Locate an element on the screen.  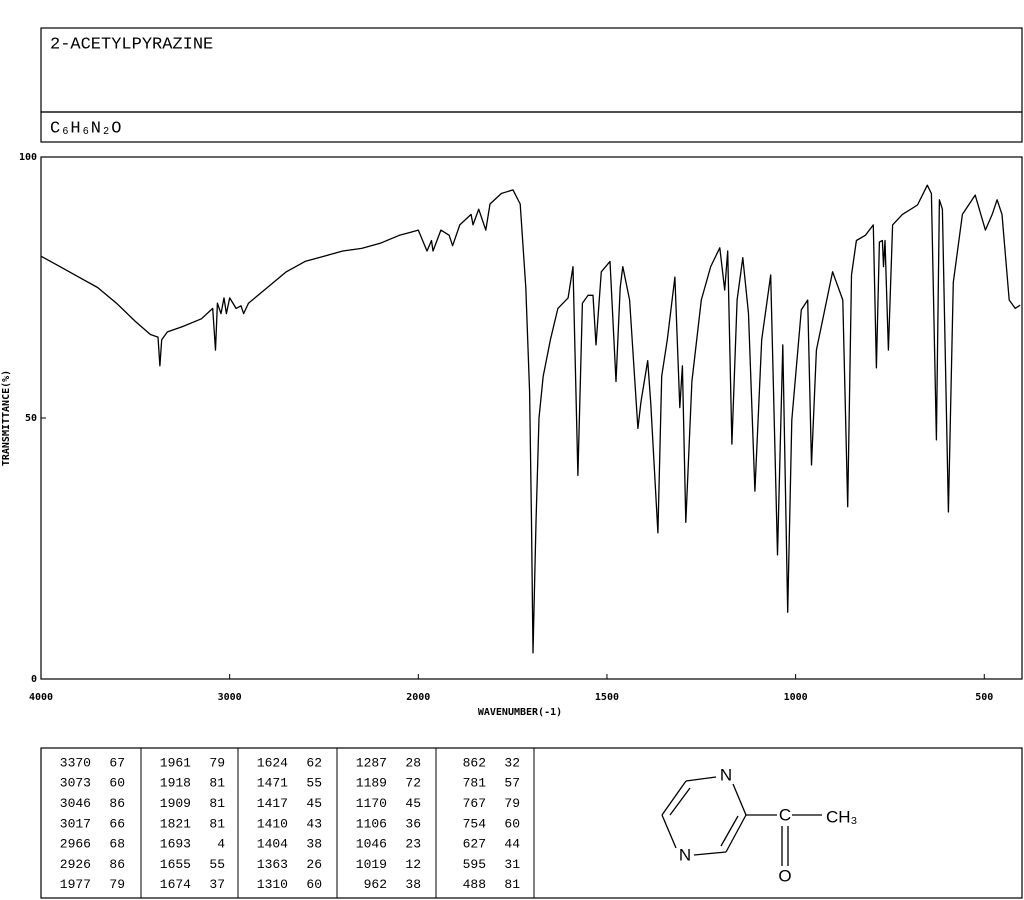
atom-label: C is located at coordinates (785, 814).